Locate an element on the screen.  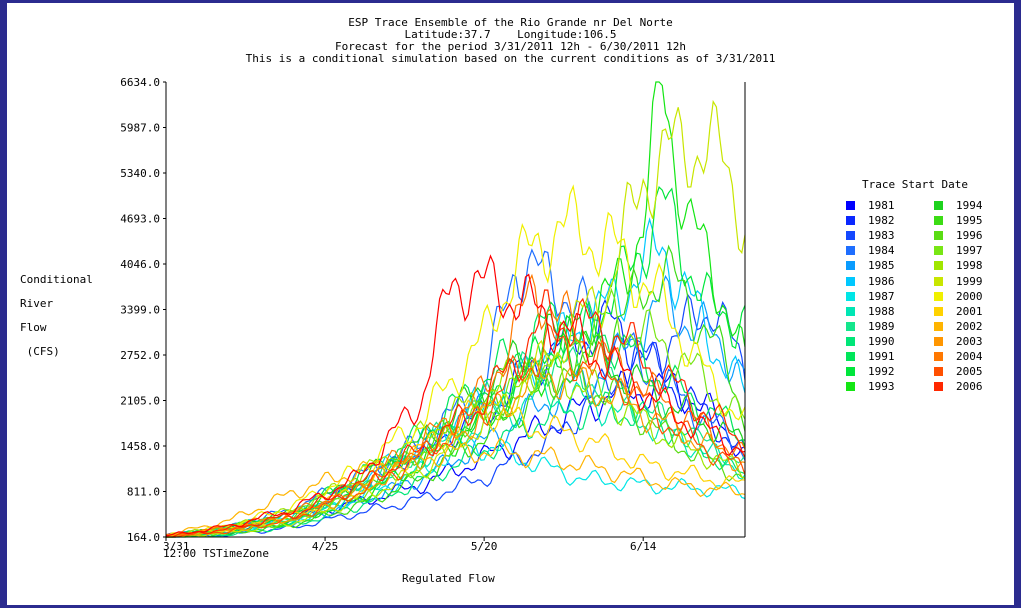
legend-item: 2006 is located at coordinates (958, 386).